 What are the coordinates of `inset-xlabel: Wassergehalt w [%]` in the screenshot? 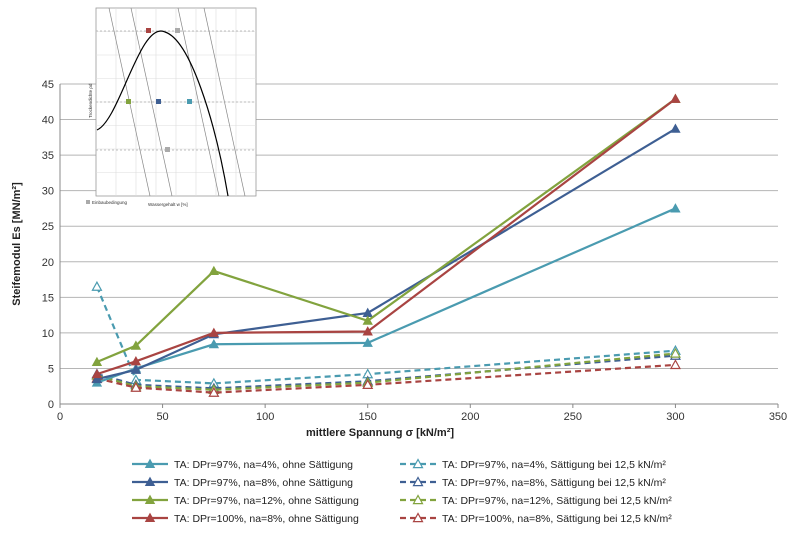 It's located at (168, 204).